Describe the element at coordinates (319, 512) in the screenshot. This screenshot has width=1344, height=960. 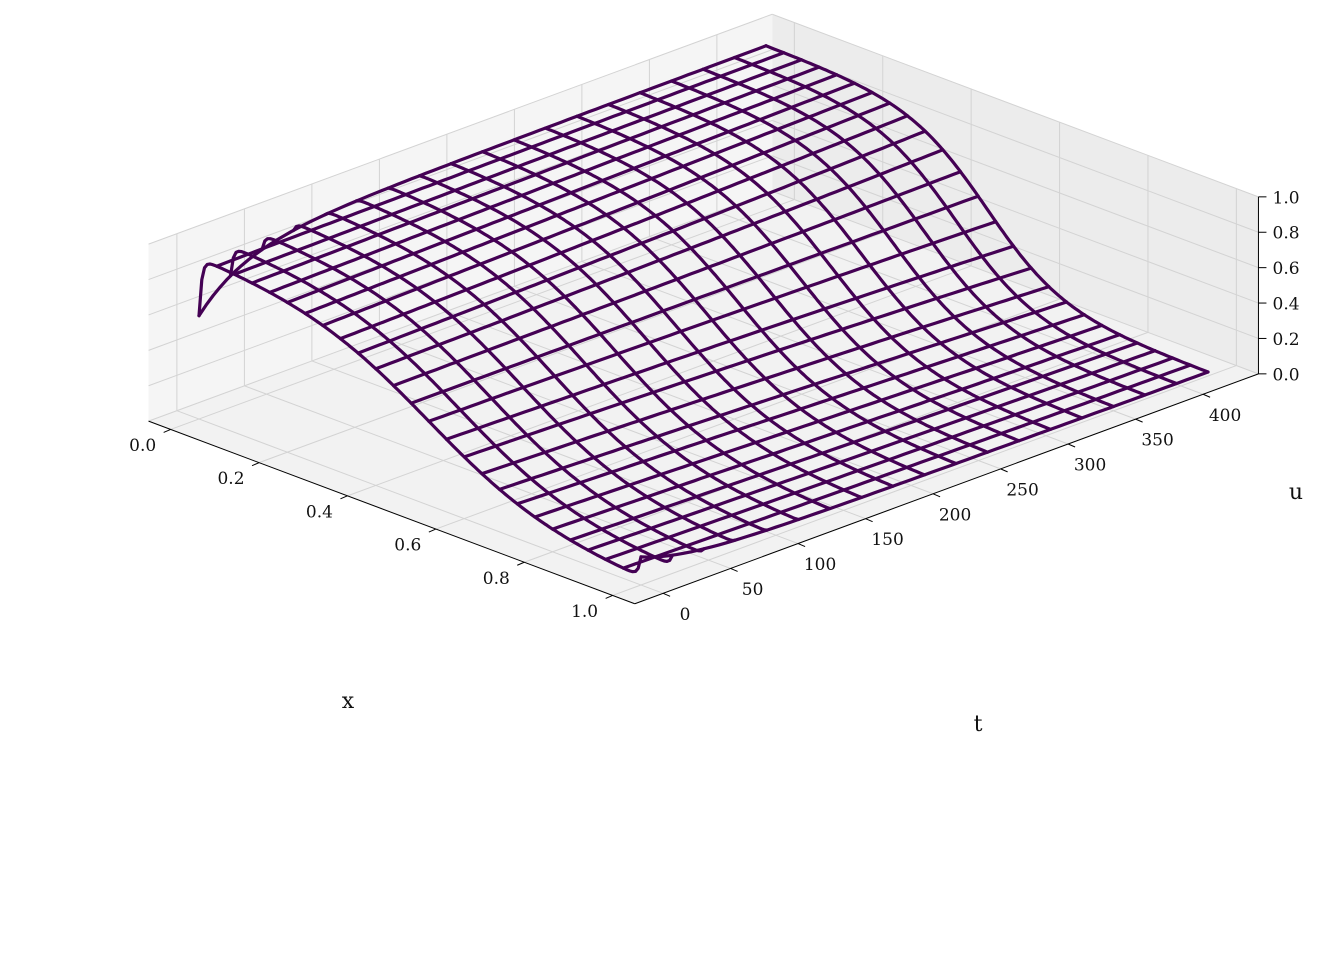
I see `x-tick-label: 0.4` at that location.